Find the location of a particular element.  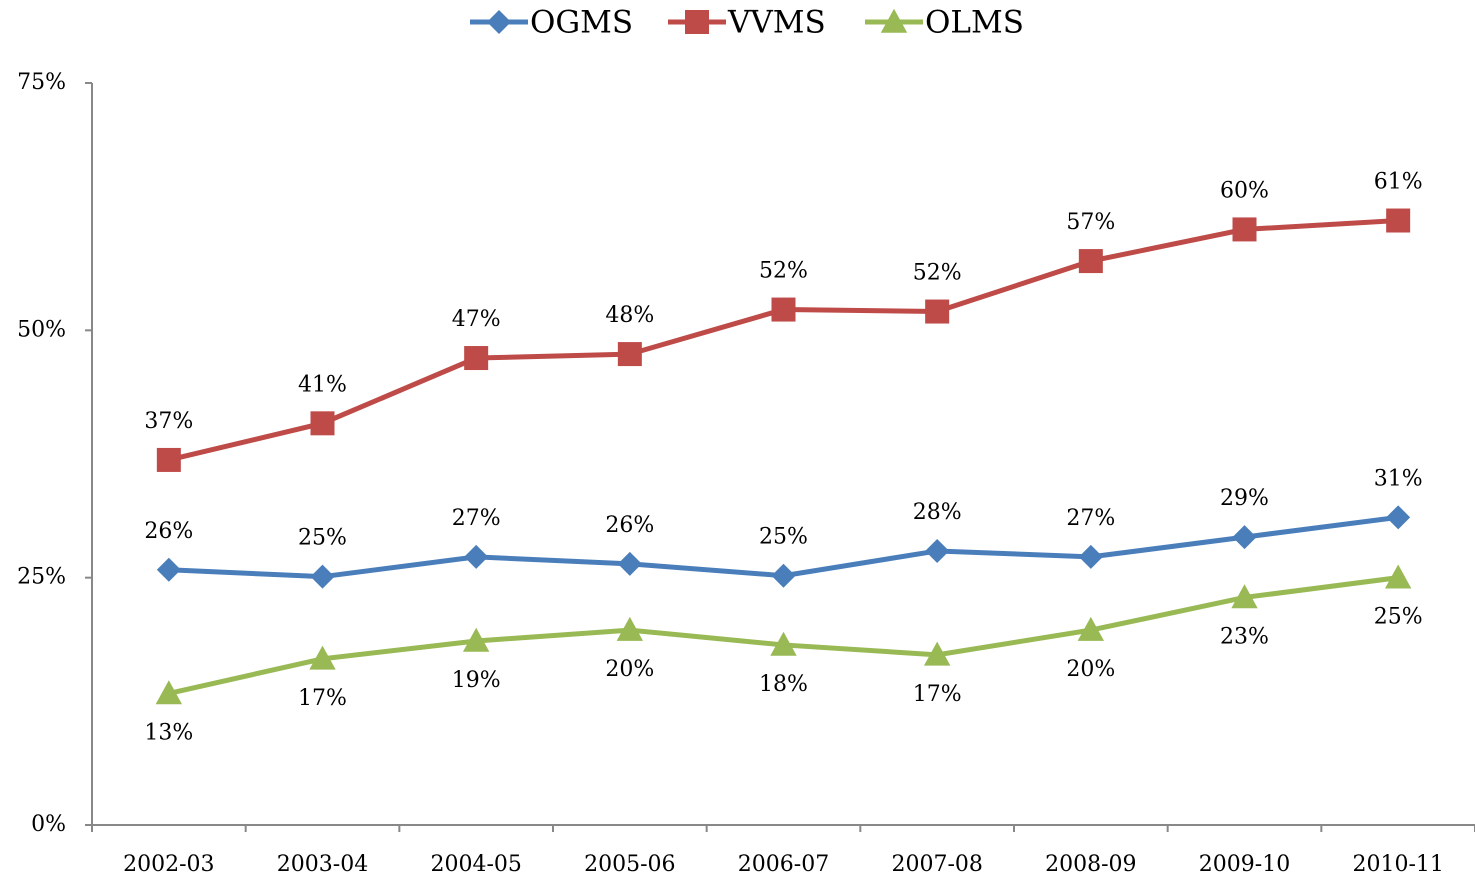

x-tick-label: 2002-03 is located at coordinates (168, 864).